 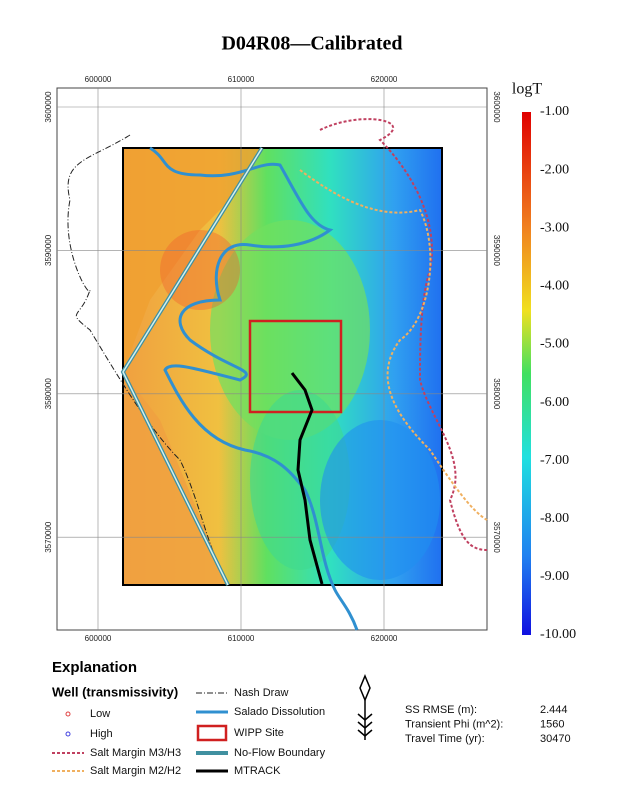 I want to click on no-flow-boundary-inner, so click(x=192, y=366).